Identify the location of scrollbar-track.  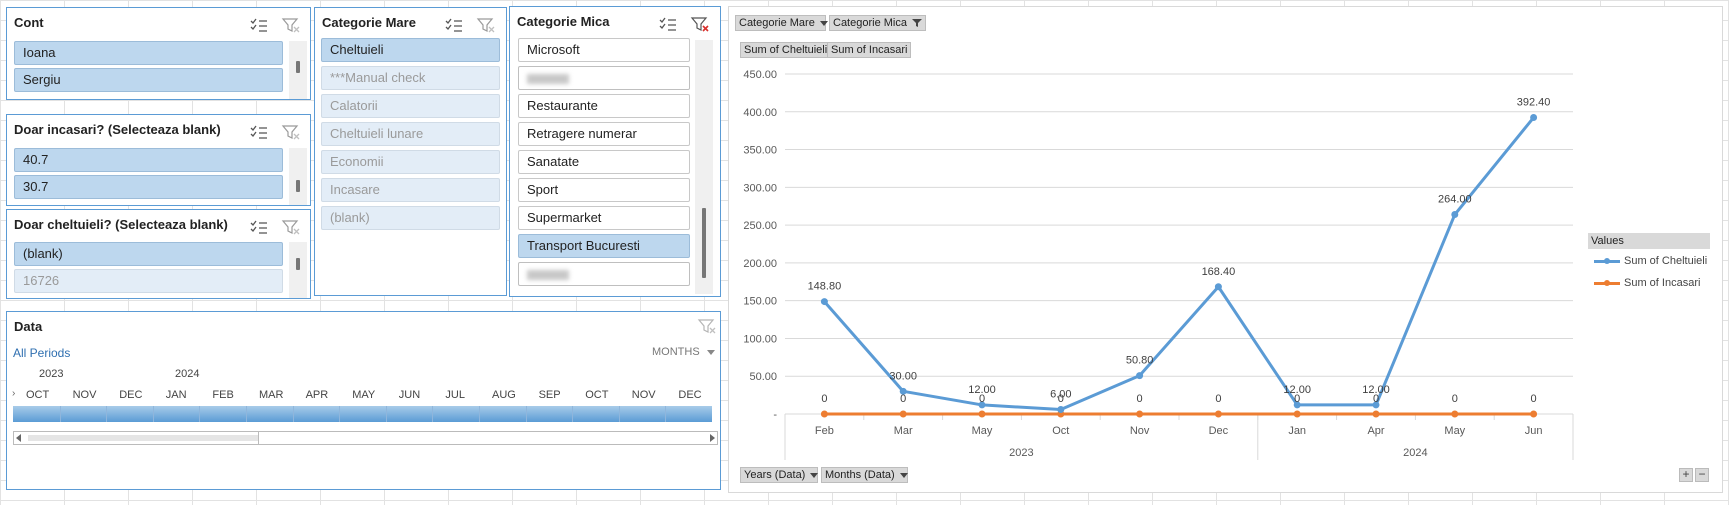
(258, 438).